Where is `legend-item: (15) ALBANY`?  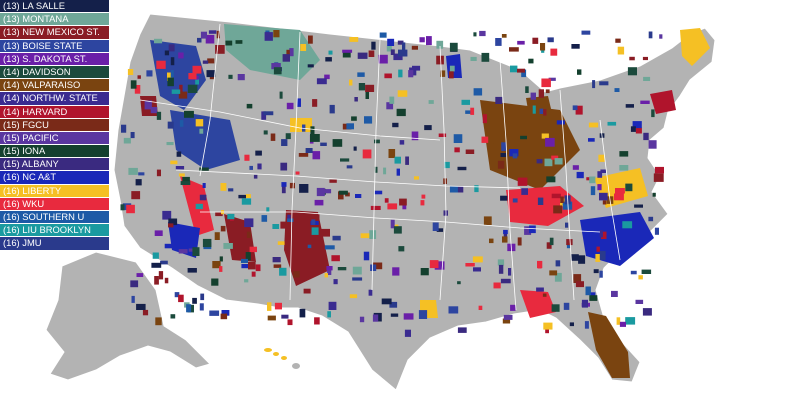 legend-item: (15) ALBANY is located at coordinates (54, 165).